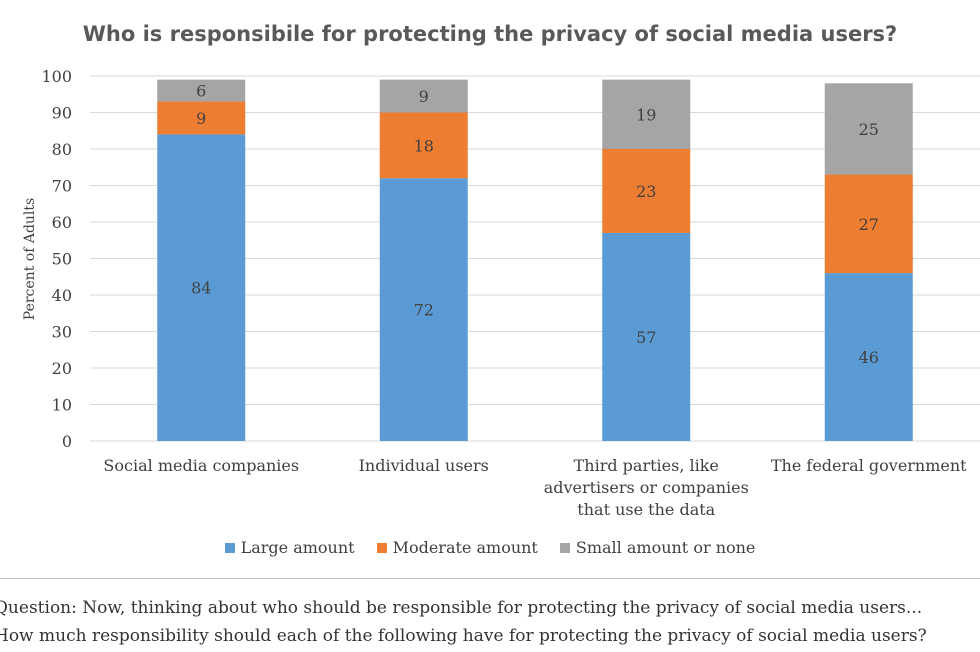 The image size is (980, 652). What do you see at coordinates (62, 332) in the screenshot?
I see `y-tick-label: 30` at bounding box center [62, 332].